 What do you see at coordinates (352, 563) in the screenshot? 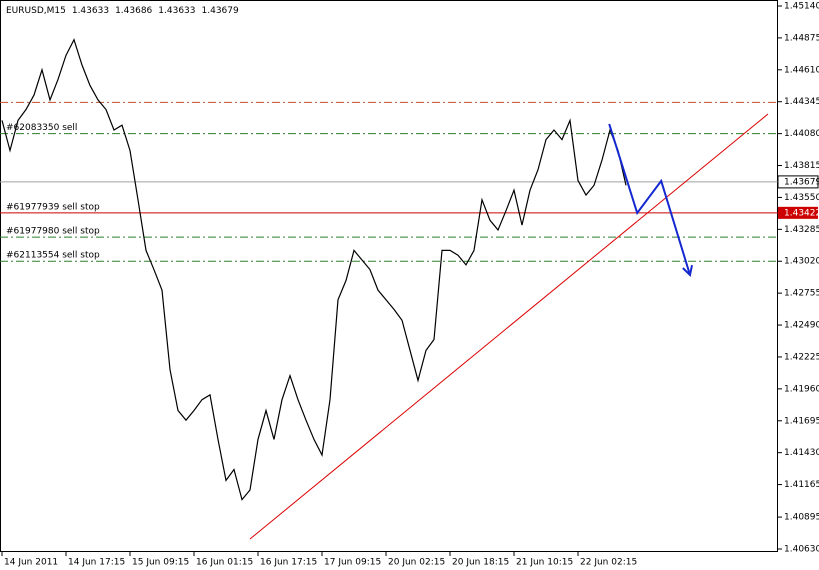
I see `x-tick-label: 17 Jun 09:15` at bounding box center [352, 563].